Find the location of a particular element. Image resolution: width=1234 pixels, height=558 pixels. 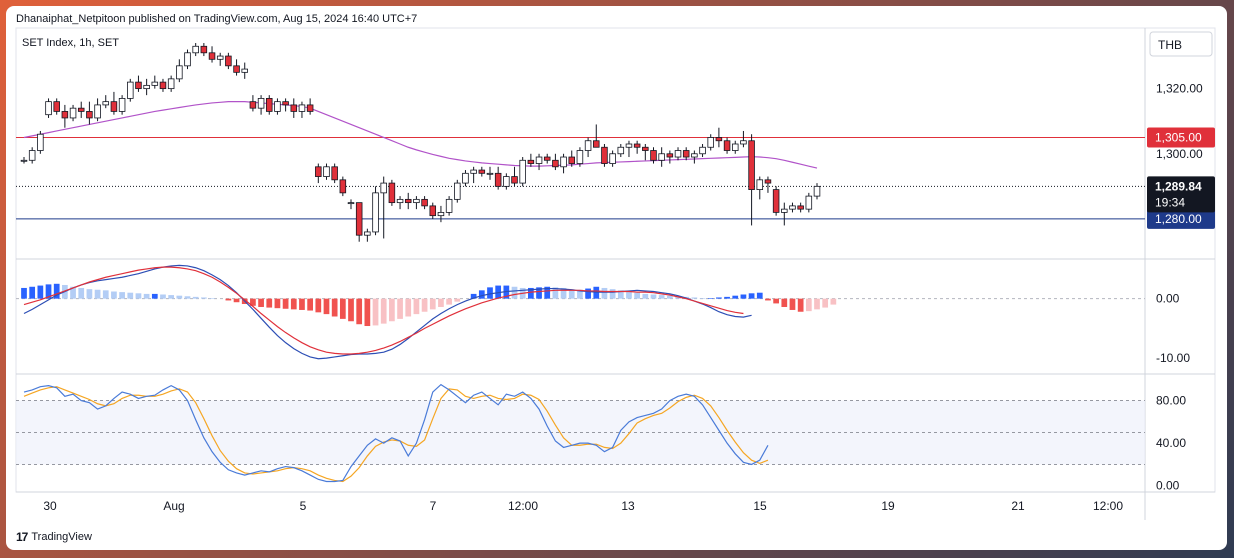

moving-average-line is located at coordinates (420, 135).